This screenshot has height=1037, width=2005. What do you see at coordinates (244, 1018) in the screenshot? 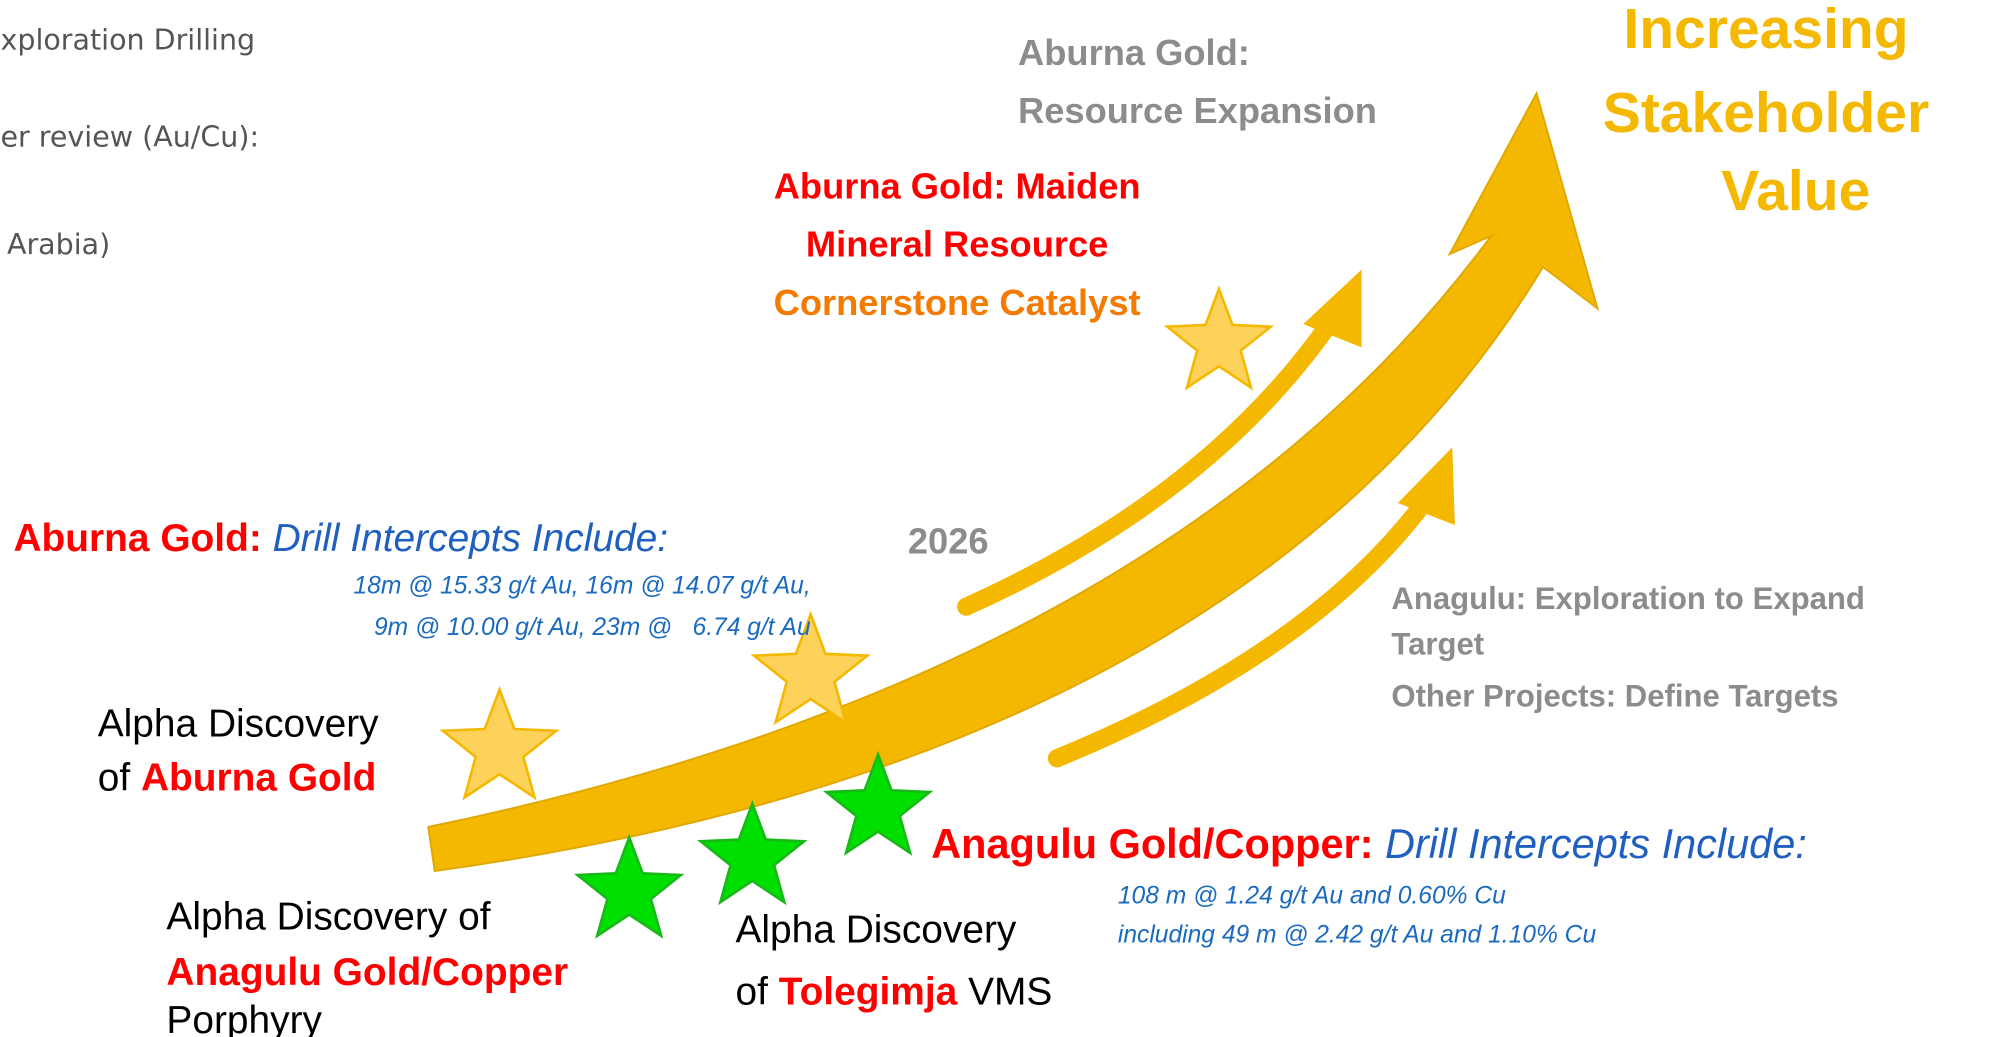
I see `discovery-line: Porphyry` at bounding box center [244, 1018].